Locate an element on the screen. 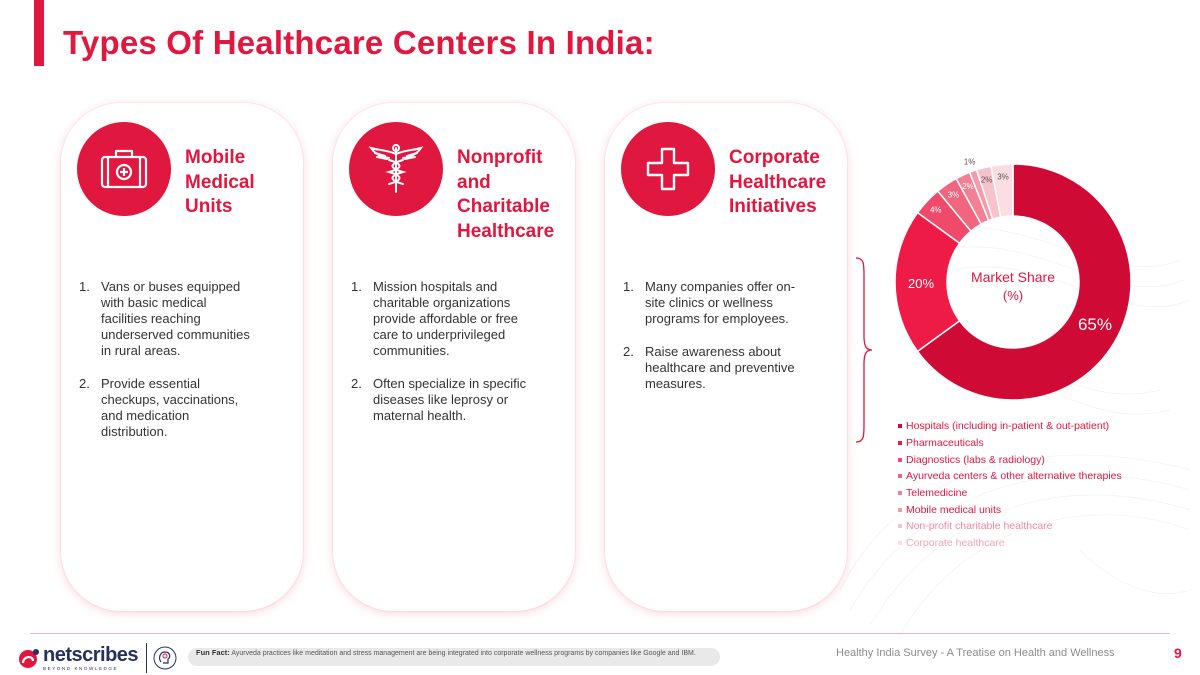 This screenshot has width=1200, height=675. legend-label: Telemedicine is located at coordinates (937, 493).